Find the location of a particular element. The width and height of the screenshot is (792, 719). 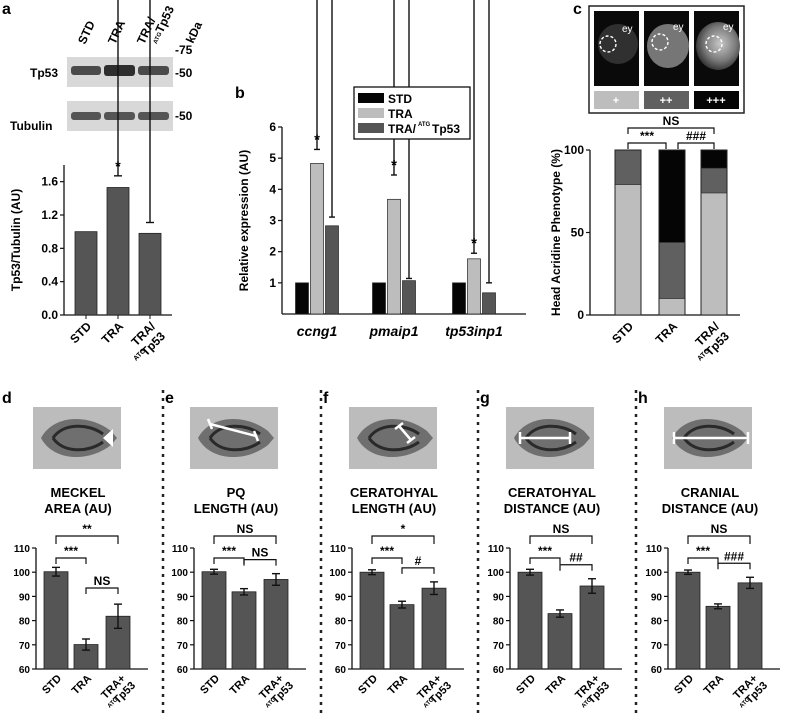

panel-label-a: a is located at coordinates (6, 9).